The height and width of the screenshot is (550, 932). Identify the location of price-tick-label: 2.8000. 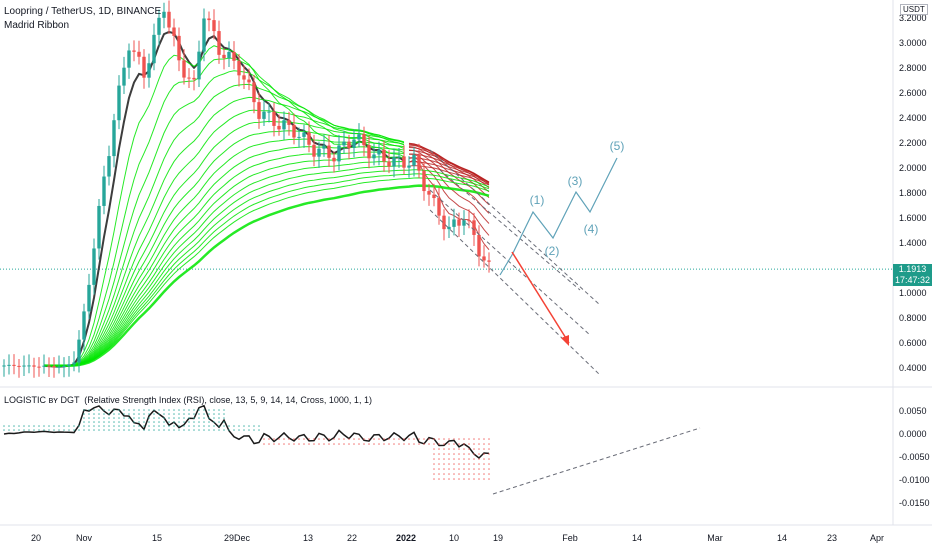
(913, 68).